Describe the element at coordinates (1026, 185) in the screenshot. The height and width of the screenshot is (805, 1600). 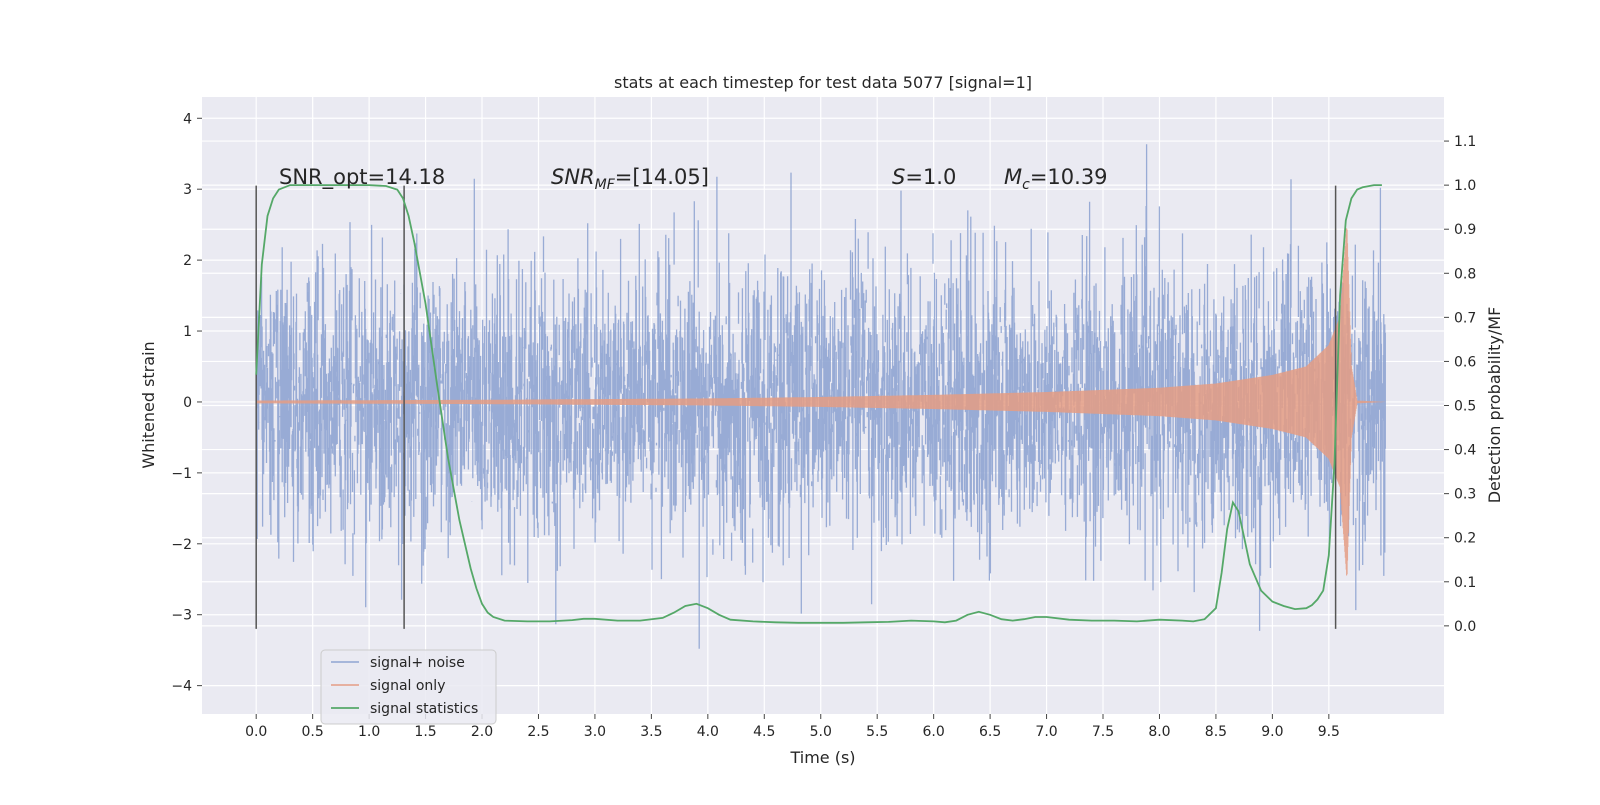
I see `annotation-mc-subscript: c` at that location.